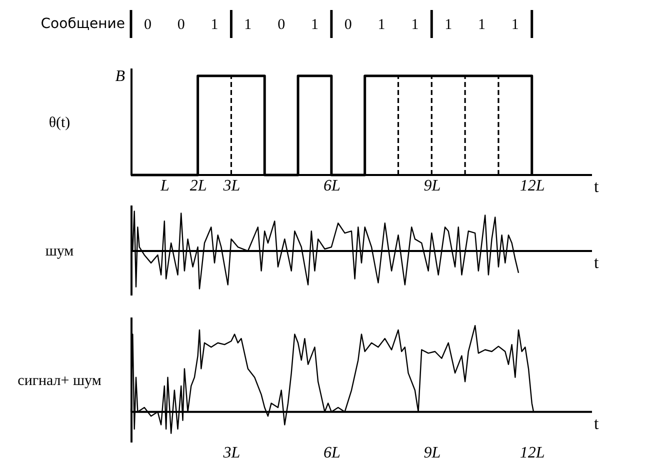  I want to click on text: 1 1 1, so click(481, 25).